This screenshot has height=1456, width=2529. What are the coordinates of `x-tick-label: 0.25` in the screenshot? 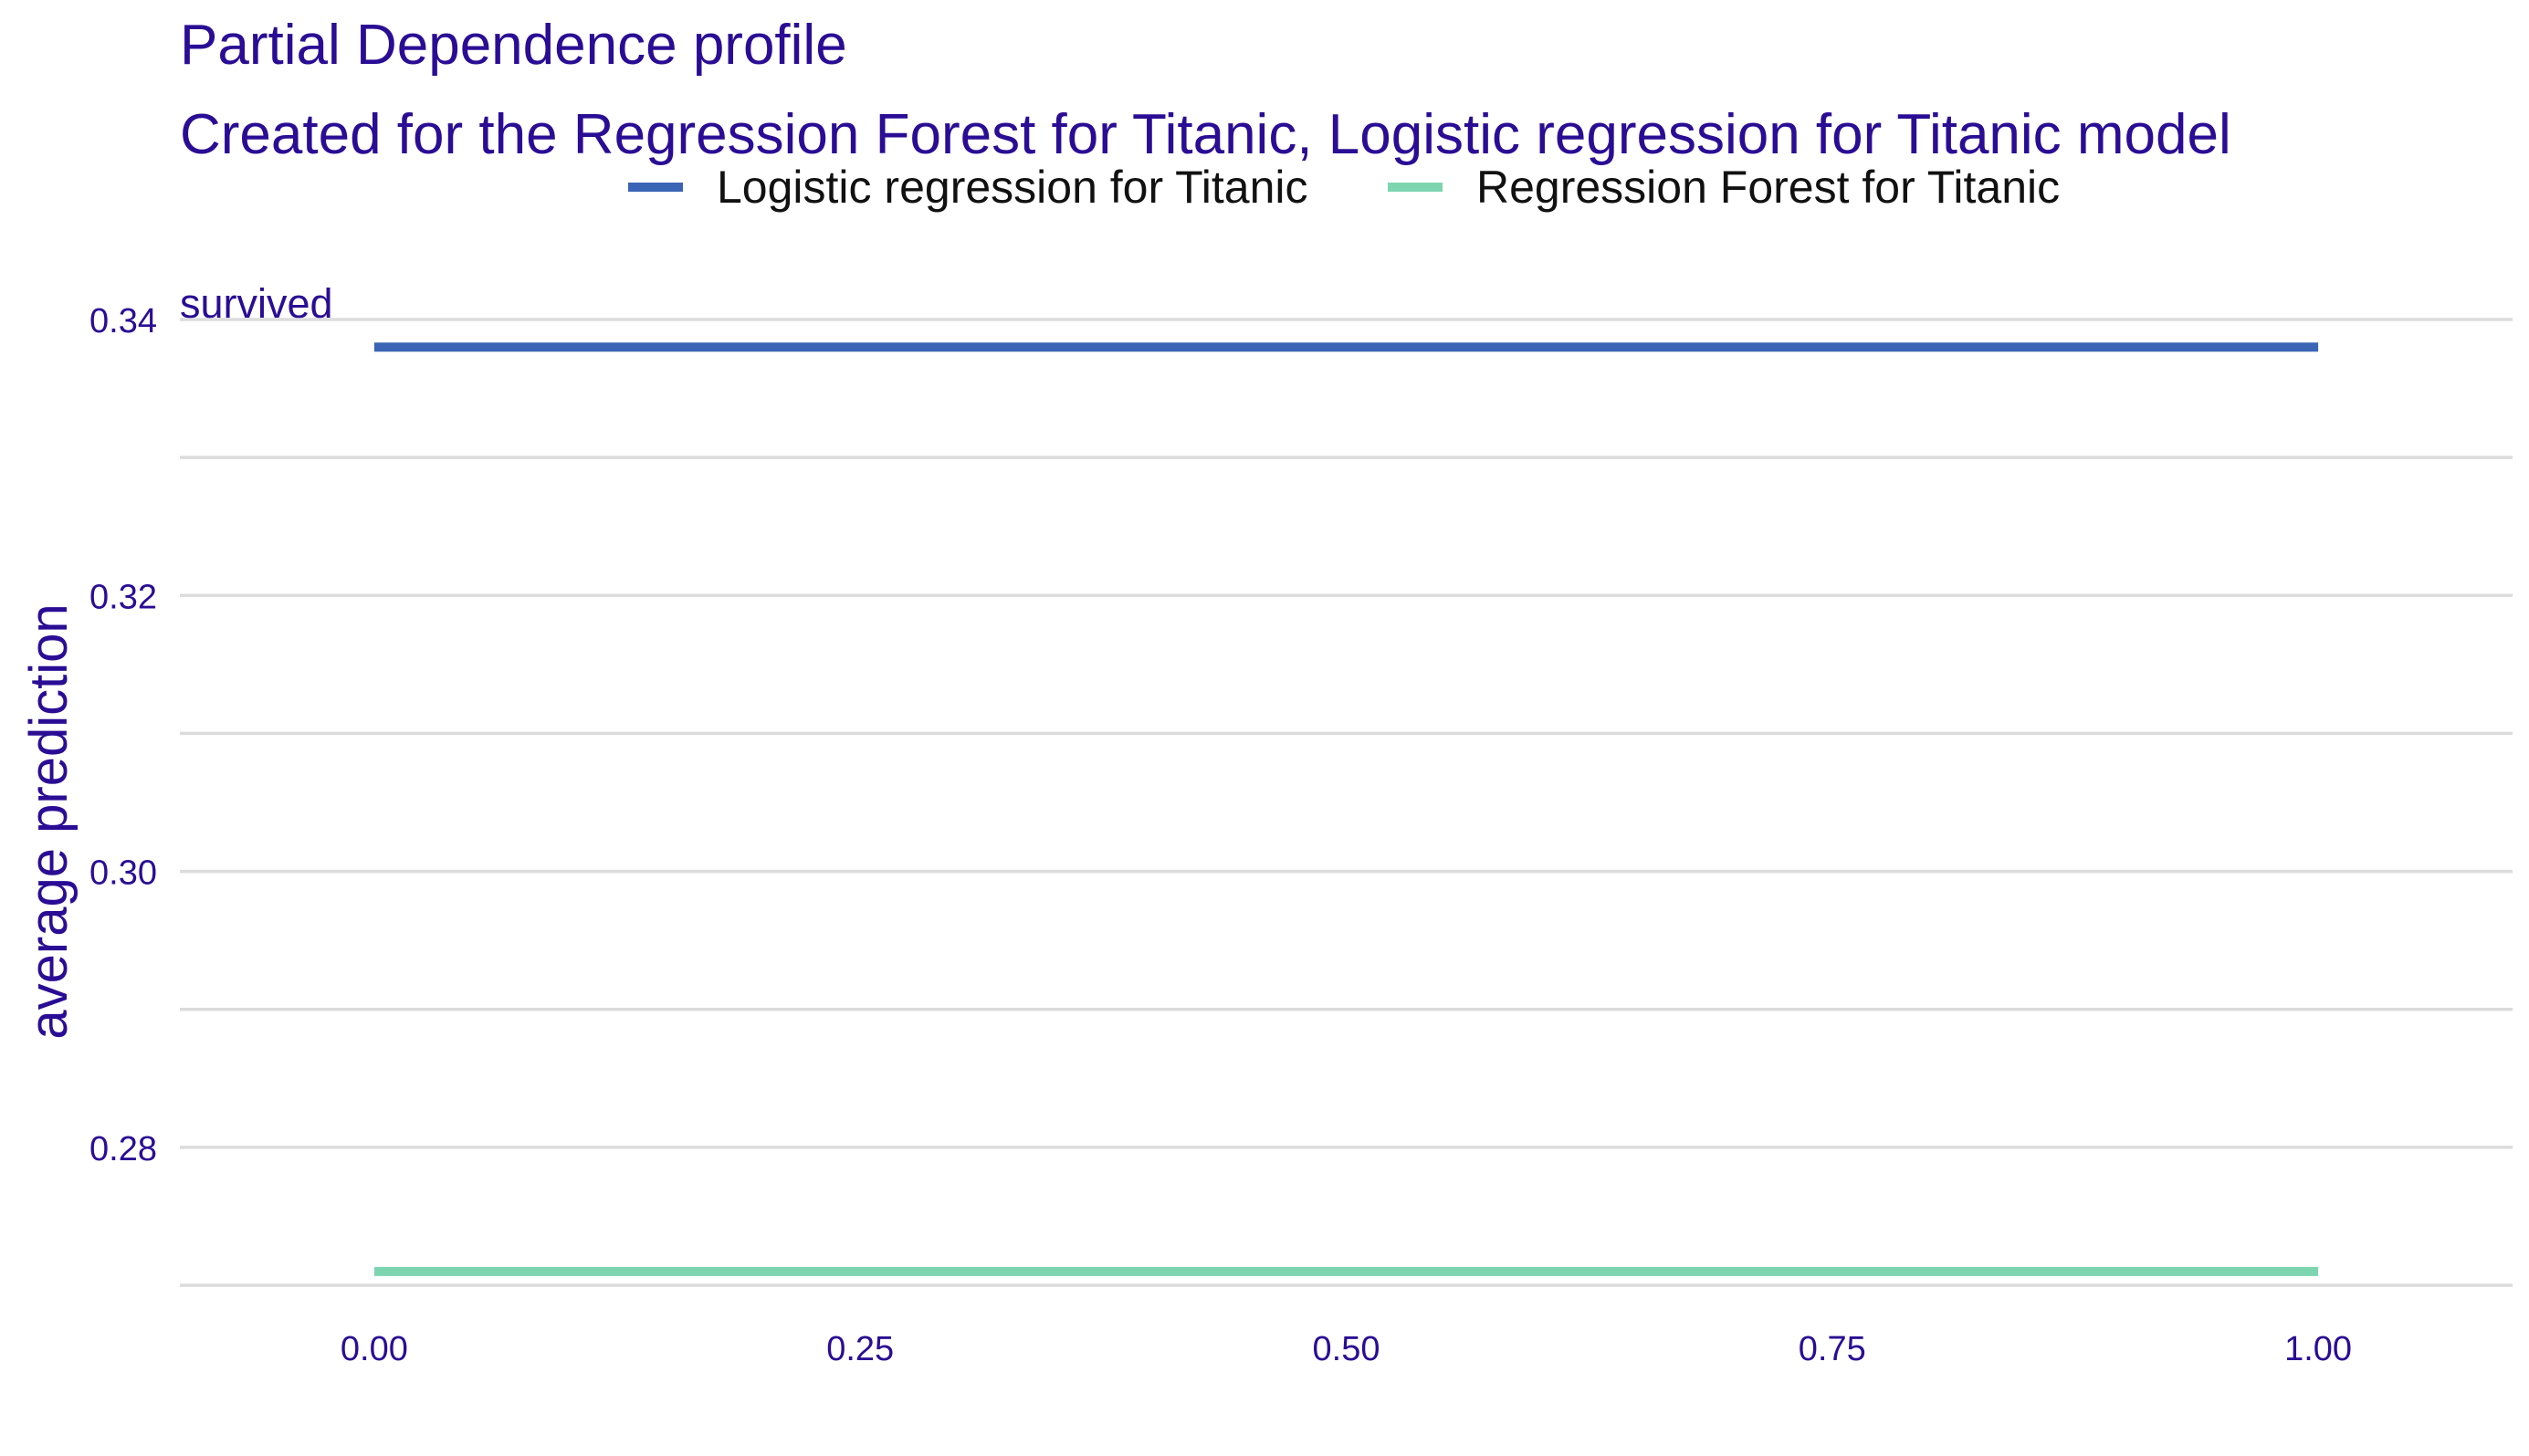 It's located at (860, 1349).